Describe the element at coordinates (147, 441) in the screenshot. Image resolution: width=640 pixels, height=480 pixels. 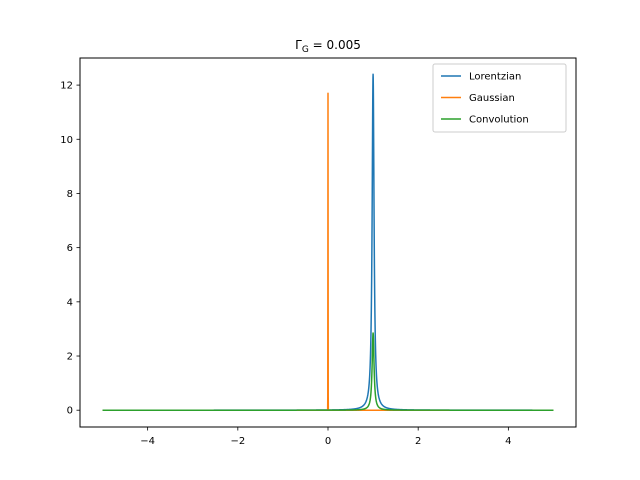
I see `x-tick-label: −4` at that location.